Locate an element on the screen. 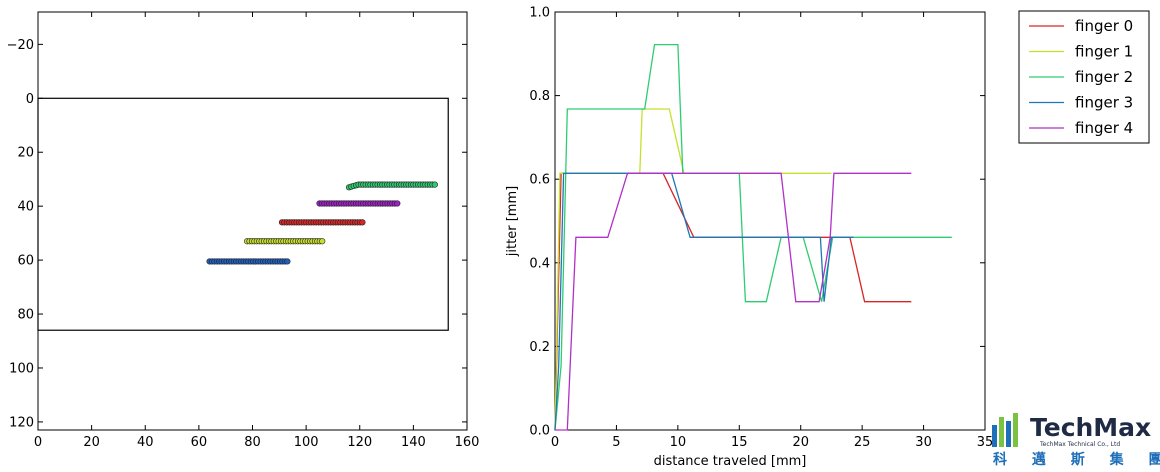 The width and height of the screenshot is (1160, 472). logo-name: TechMax is located at coordinates (1090, 427).